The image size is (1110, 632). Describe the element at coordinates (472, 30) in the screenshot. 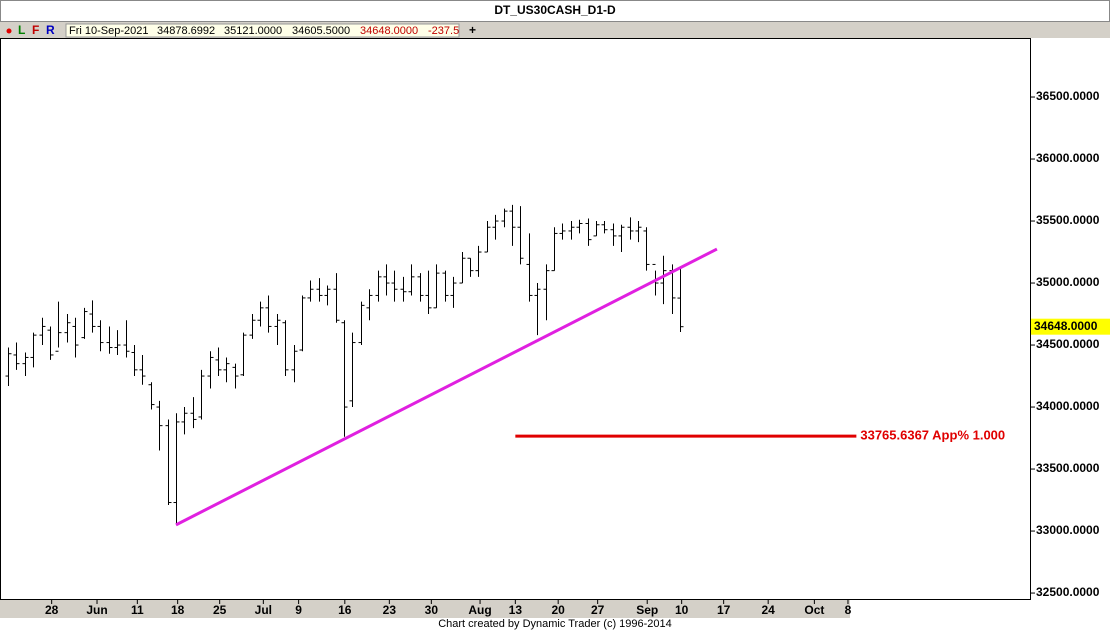

I see `toolbar-plus: +` at that location.